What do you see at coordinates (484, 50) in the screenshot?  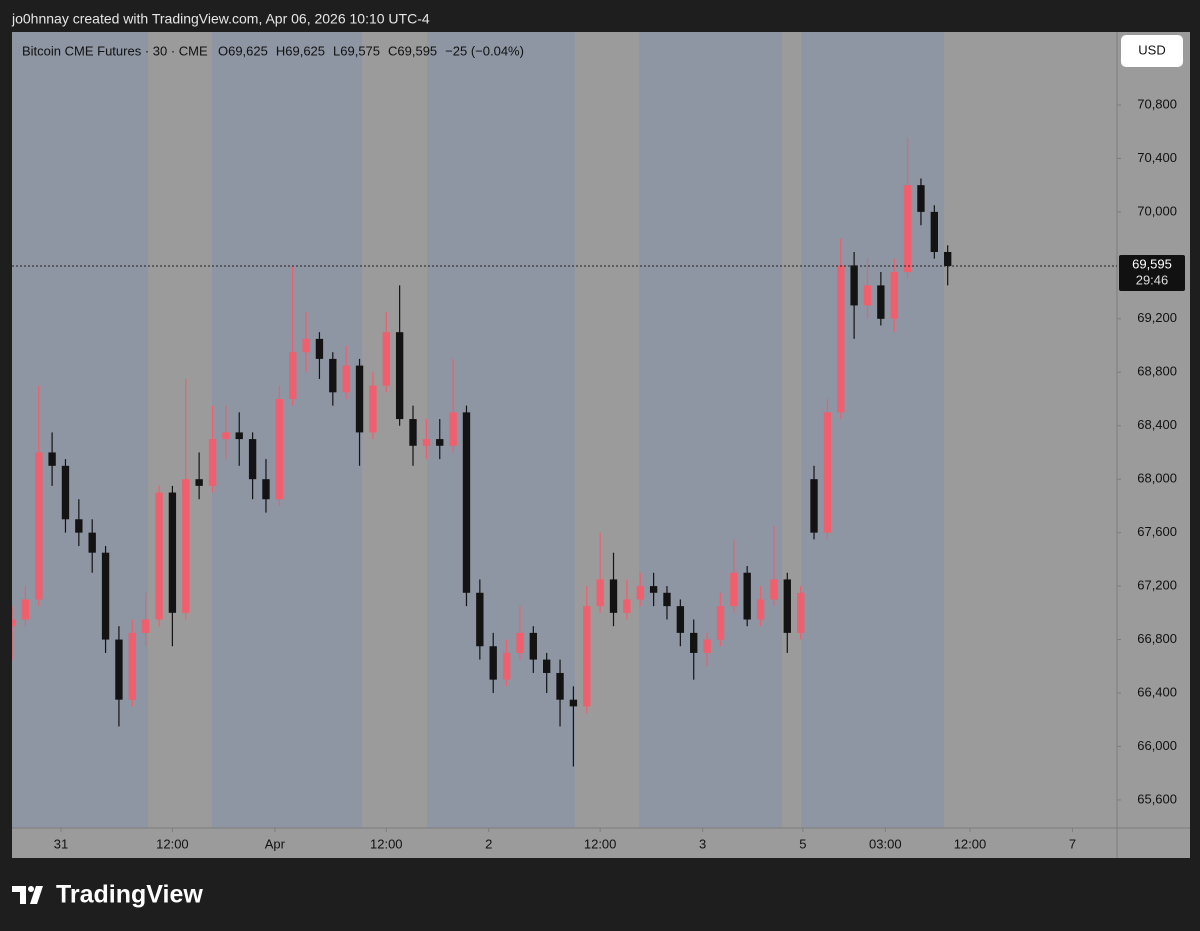 I see `change: −25 (−0.04%)` at bounding box center [484, 50].